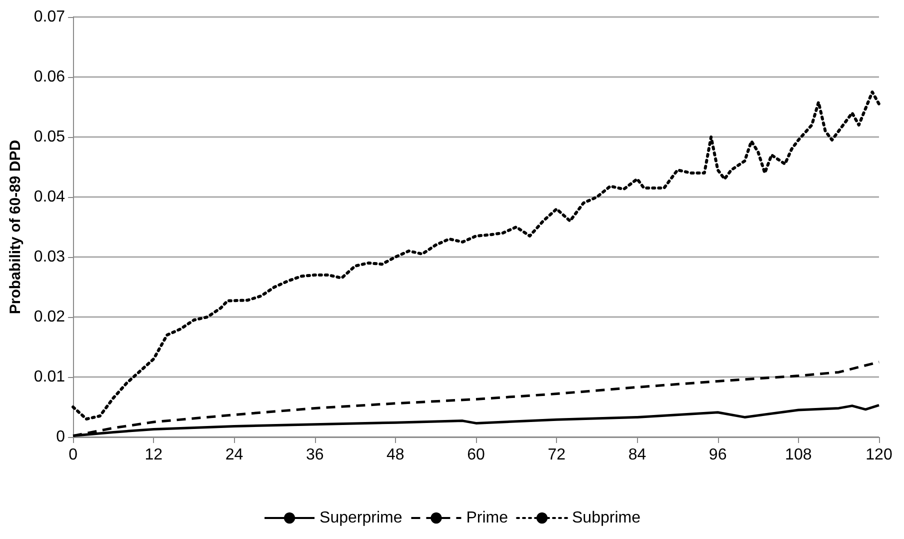 This screenshot has width=904, height=539. I want to click on y-tick-label: 0.04, so click(50, 197).